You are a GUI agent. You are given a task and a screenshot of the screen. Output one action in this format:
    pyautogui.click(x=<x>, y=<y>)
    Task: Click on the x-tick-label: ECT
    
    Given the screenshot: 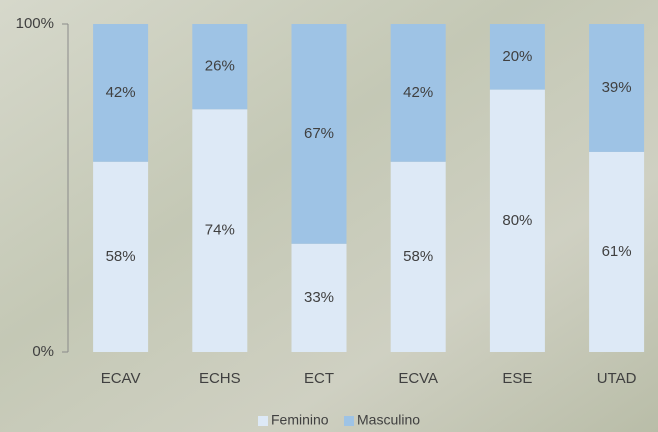 What is the action you would take?
    pyautogui.click(x=319, y=378)
    